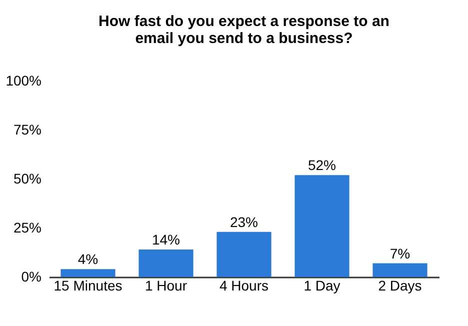  I want to click on x-tick-label: 15 Minutes, so click(88, 286).